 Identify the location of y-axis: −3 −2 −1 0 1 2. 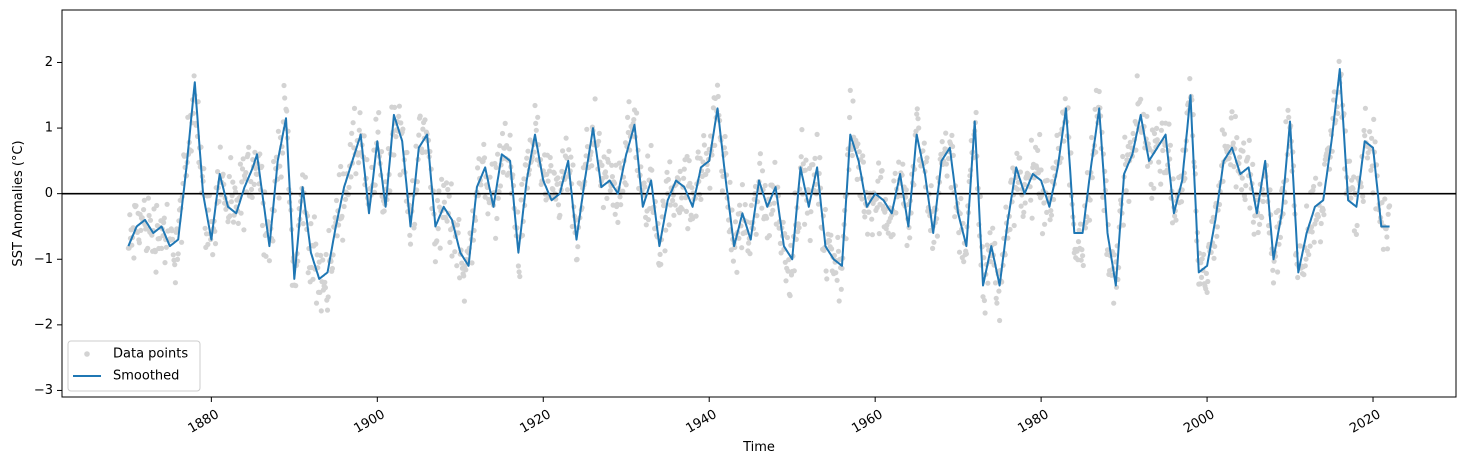
(48, 226).